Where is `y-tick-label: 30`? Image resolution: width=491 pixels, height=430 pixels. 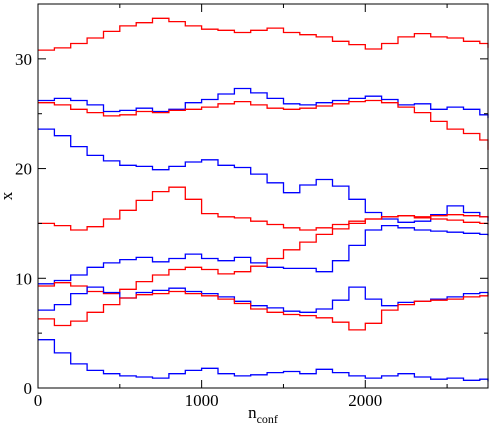
y-tick-label: 30 is located at coordinates (23, 59).